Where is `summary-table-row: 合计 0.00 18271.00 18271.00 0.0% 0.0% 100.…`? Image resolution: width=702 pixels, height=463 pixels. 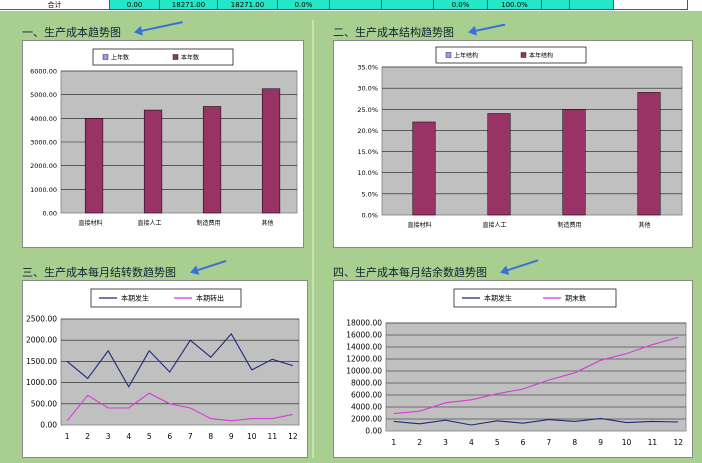 summary-table-row: 合计 0.00 18271.00 18271.00 0.0% 0.0% 100.… is located at coordinates (351, 5).